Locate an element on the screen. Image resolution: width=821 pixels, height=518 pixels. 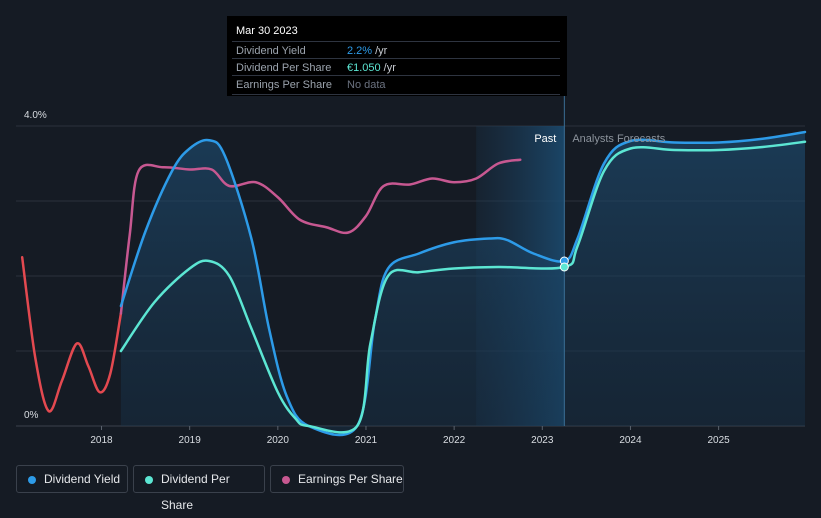
tooltip-label: Dividend Per Share is located at coordinates (284, 68).